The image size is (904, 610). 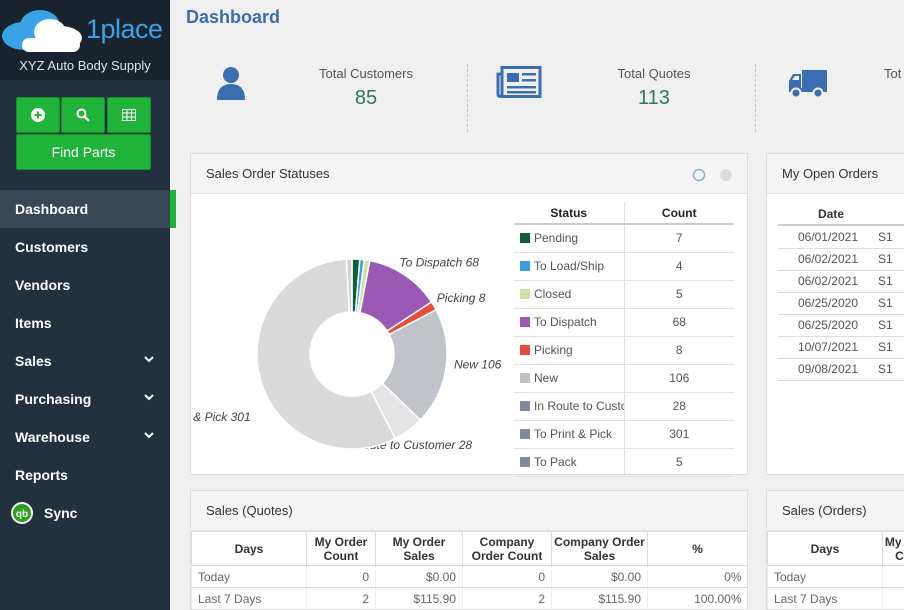 What do you see at coordinates (835, 174) in the screenshot?
I see `panel-header: My Open Orders` at bounding box center [835, 174].